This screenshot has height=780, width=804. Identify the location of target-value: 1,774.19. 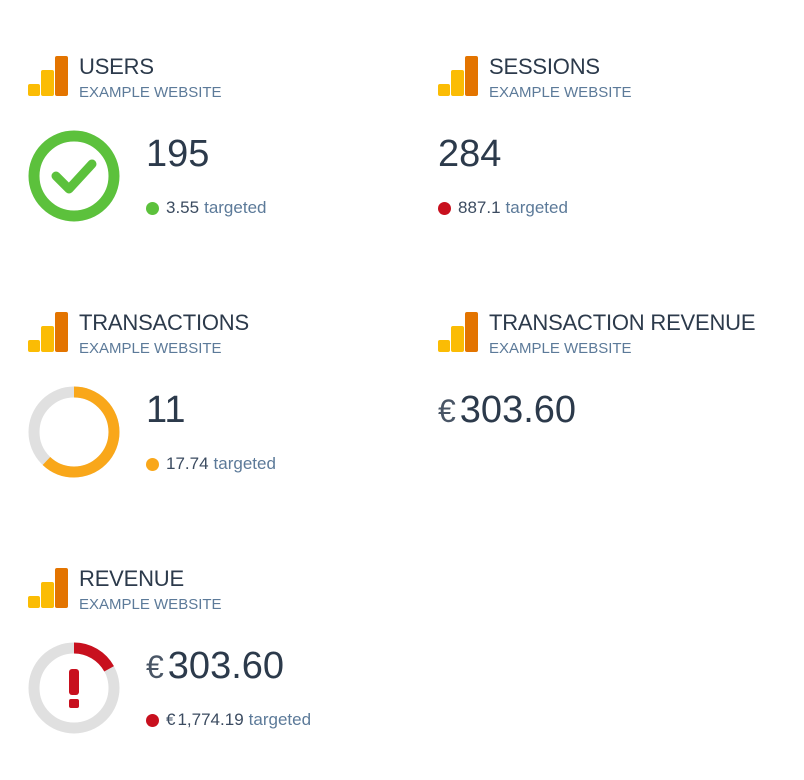
(210, 719).